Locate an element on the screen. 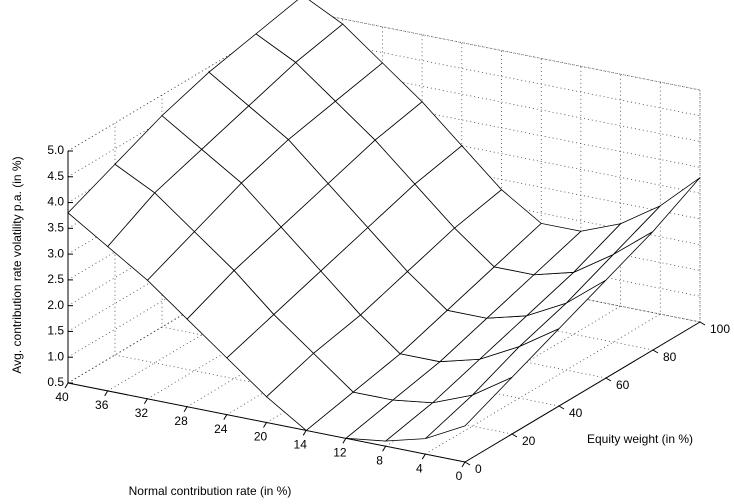 The width and height of the screenshot is (734, 504). z-tick-label: 4.5 is located at coordinates (55, 176).